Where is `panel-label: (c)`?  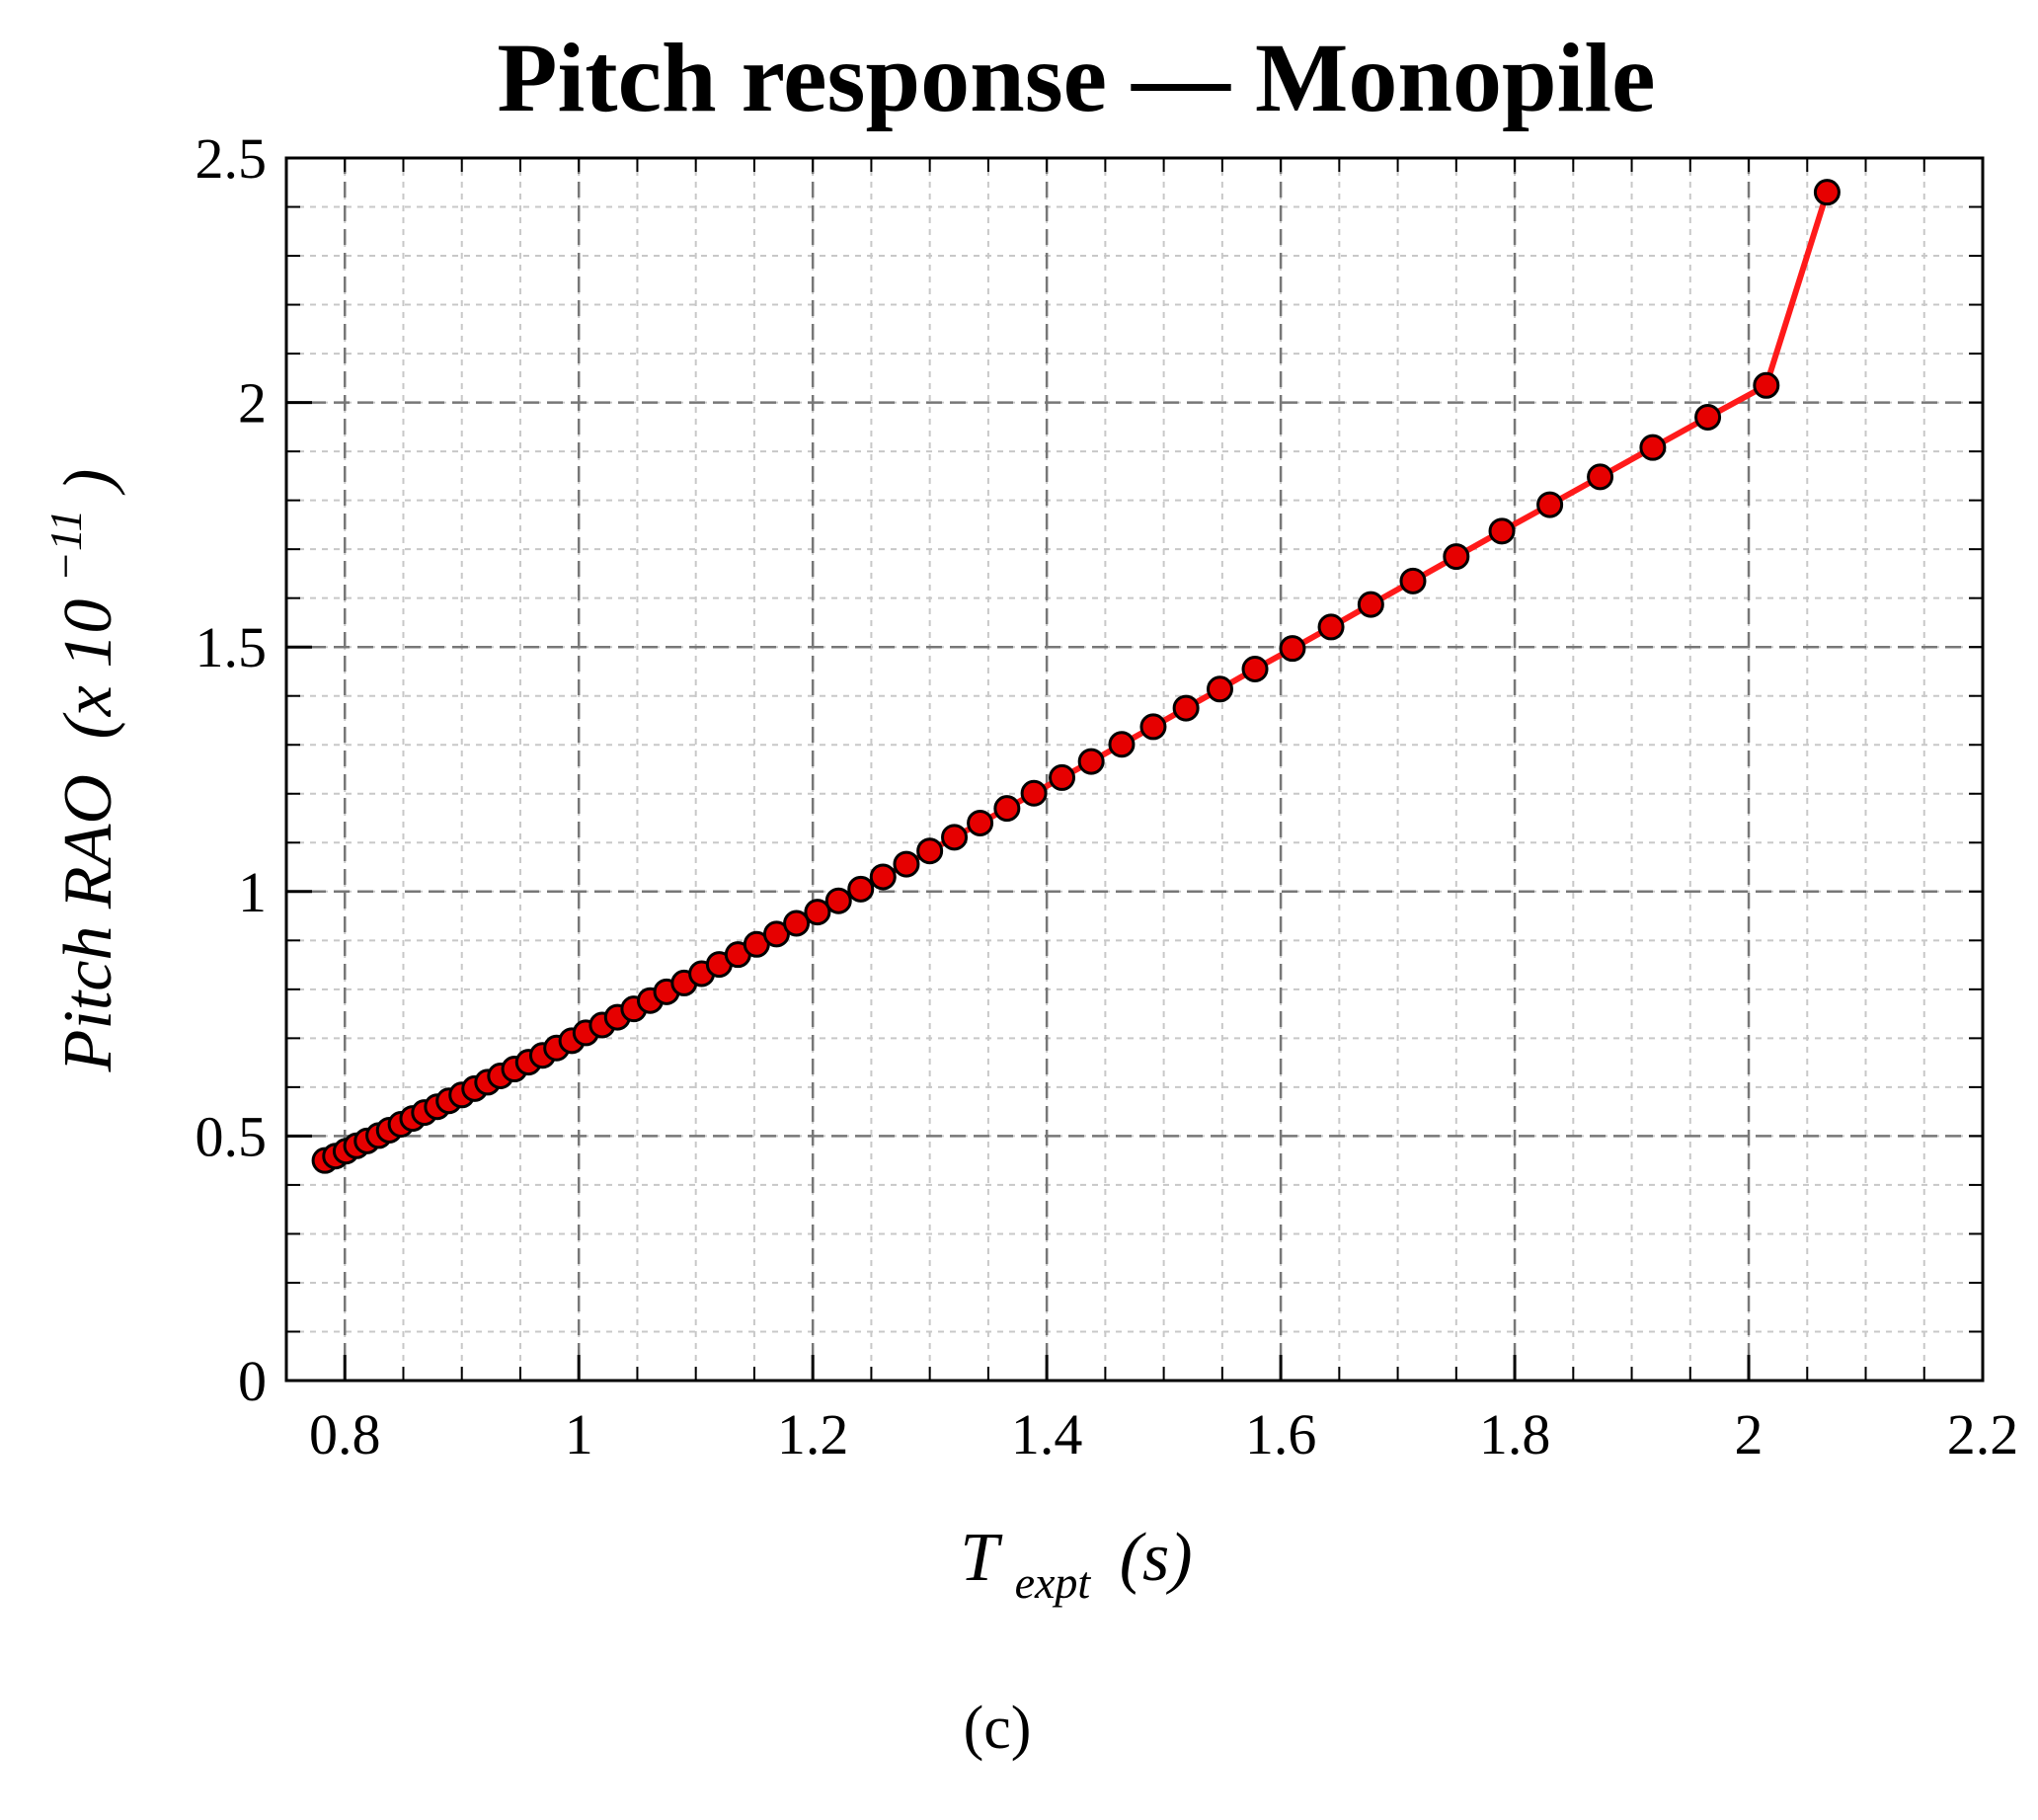 panel-label: (c) is located at coordinates (998, 1728).